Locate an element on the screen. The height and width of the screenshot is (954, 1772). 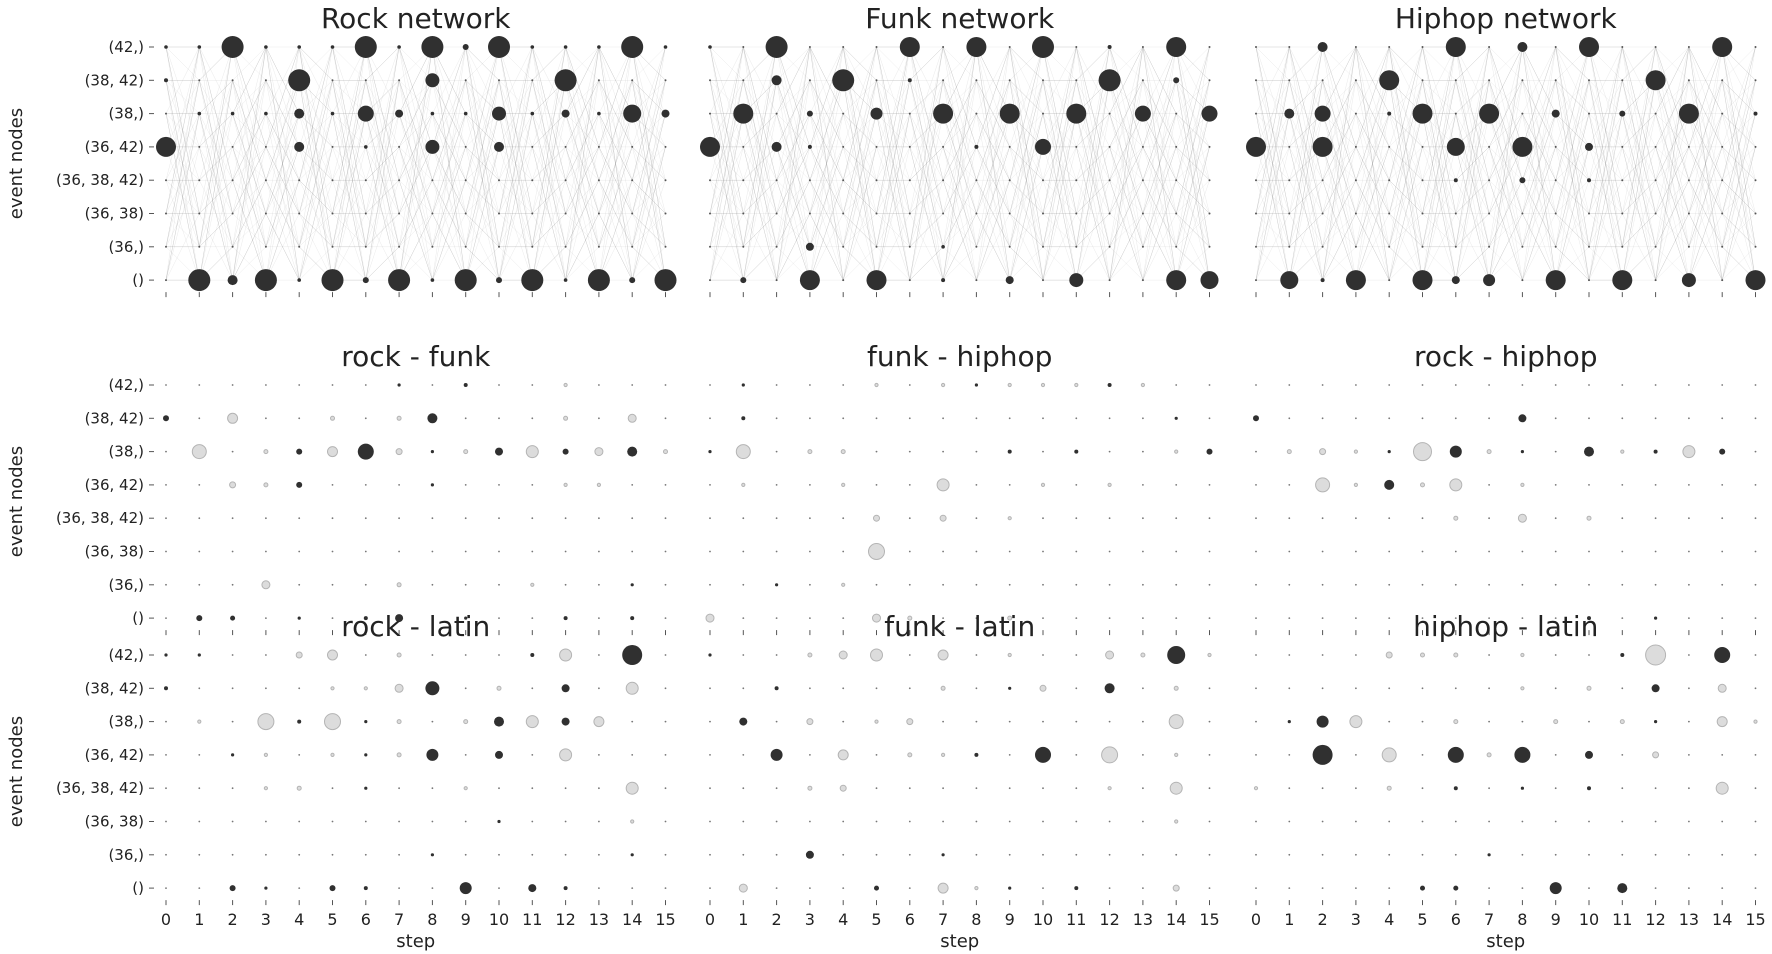
panel-funk-network: Funk network is located at coordinates (959, 150).